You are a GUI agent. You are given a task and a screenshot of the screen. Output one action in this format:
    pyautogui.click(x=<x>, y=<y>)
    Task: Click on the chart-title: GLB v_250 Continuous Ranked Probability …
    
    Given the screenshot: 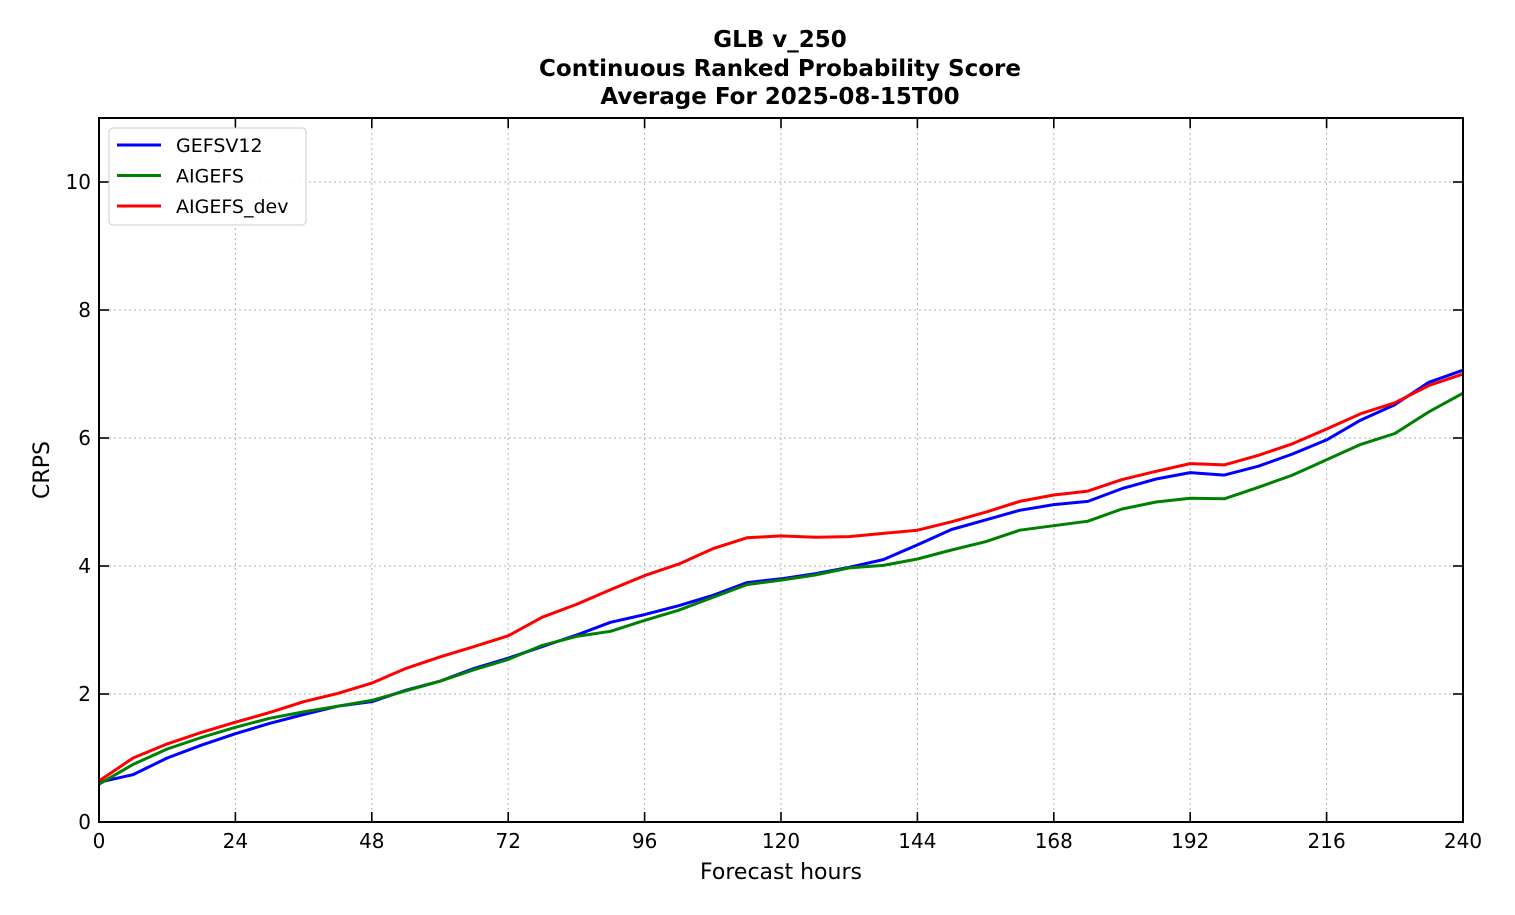 What is the action you would take?
    pyautogui.click(x=757, y=69)
    